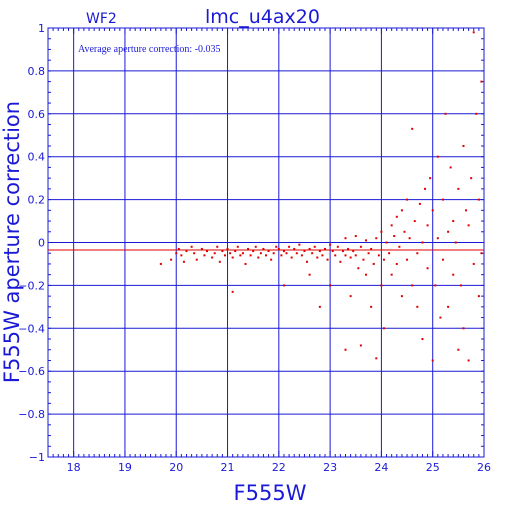  What do you see at coordinates (37, 114) in the screenshot?
I see `y-tick-label: 0.6` at bounding box center [37, 114].